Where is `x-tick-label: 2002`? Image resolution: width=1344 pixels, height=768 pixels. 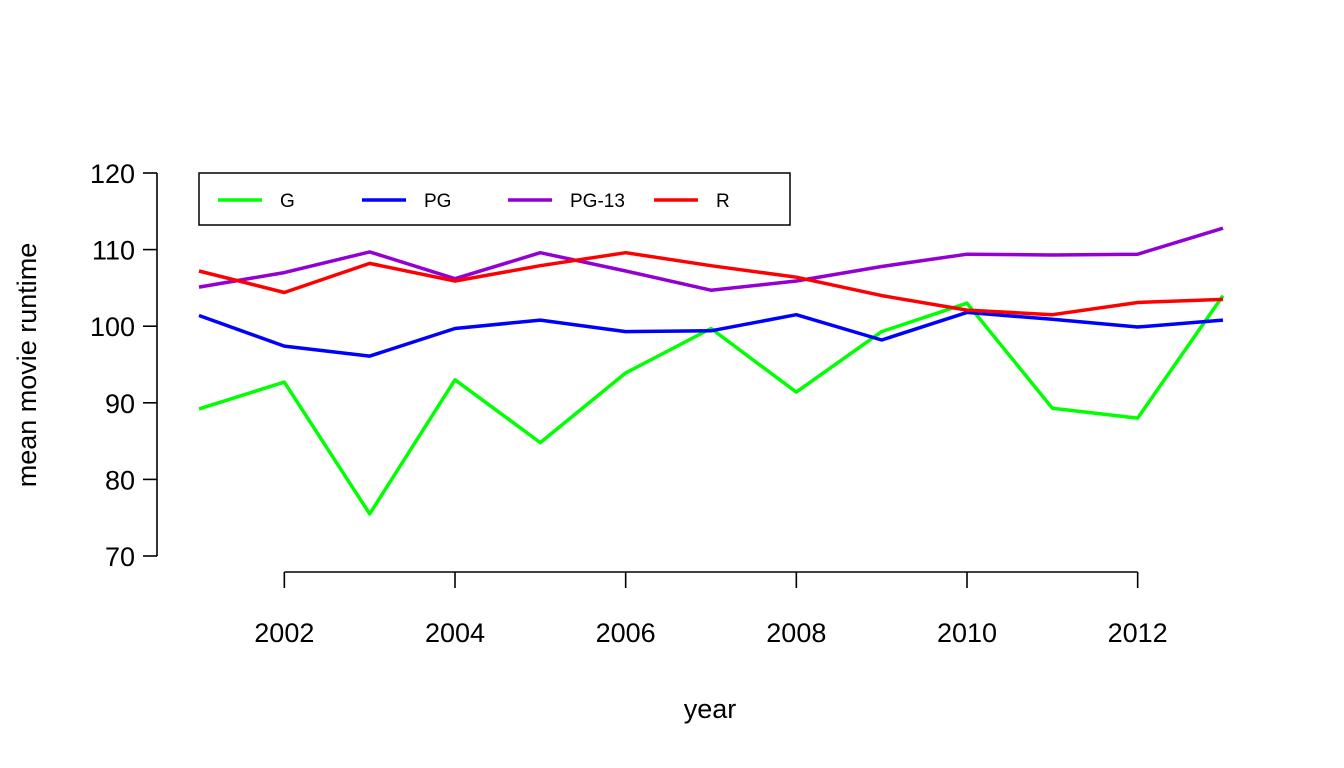 x-tick-label: 2002 is located at coordinates (284, 633).